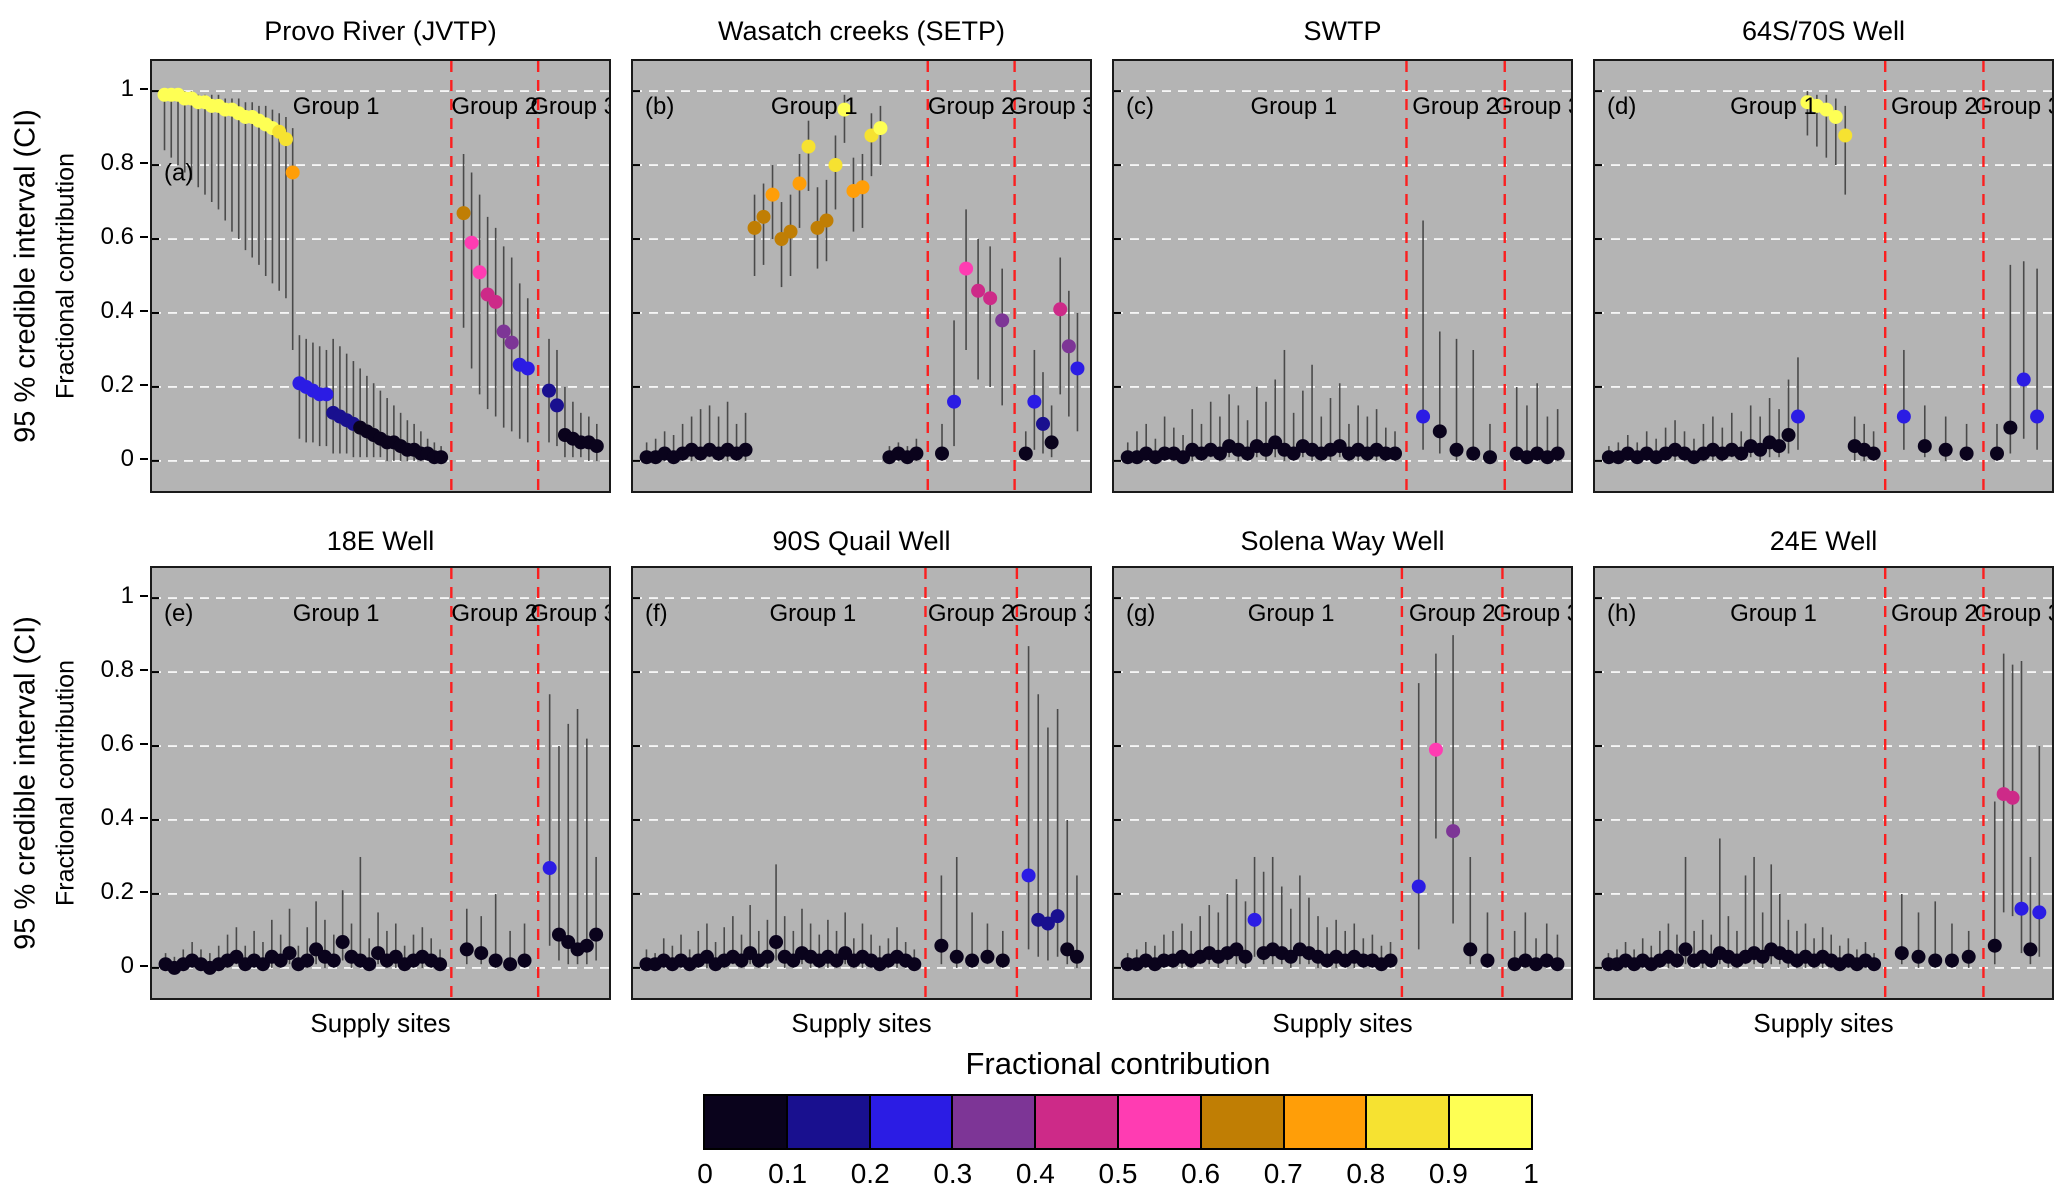 Image resolution: width=2067 pixels, height=1192 pixels. I want to click on panel-title-swtp: SWTP, so click(1342, 31).